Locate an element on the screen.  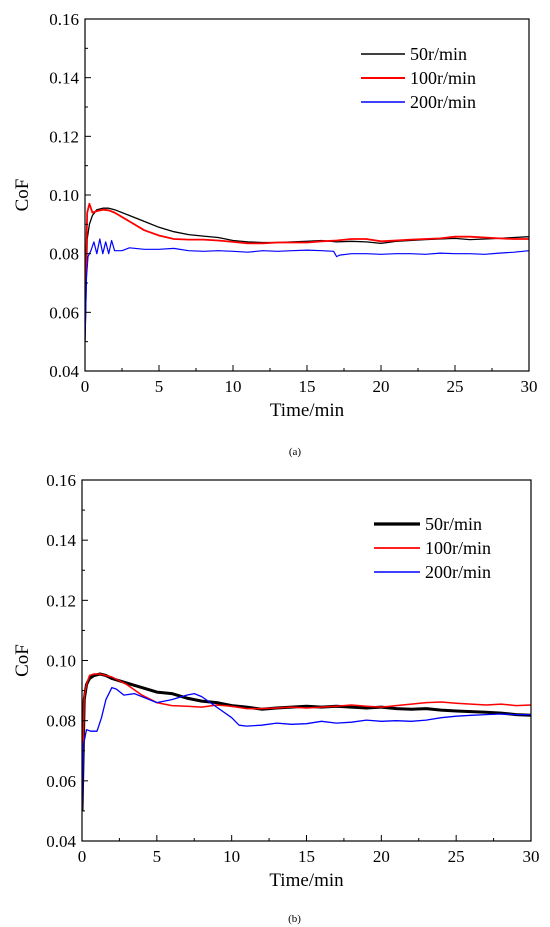
chart-b-x-tick-label: 20 is located at coordinates (381, 856).